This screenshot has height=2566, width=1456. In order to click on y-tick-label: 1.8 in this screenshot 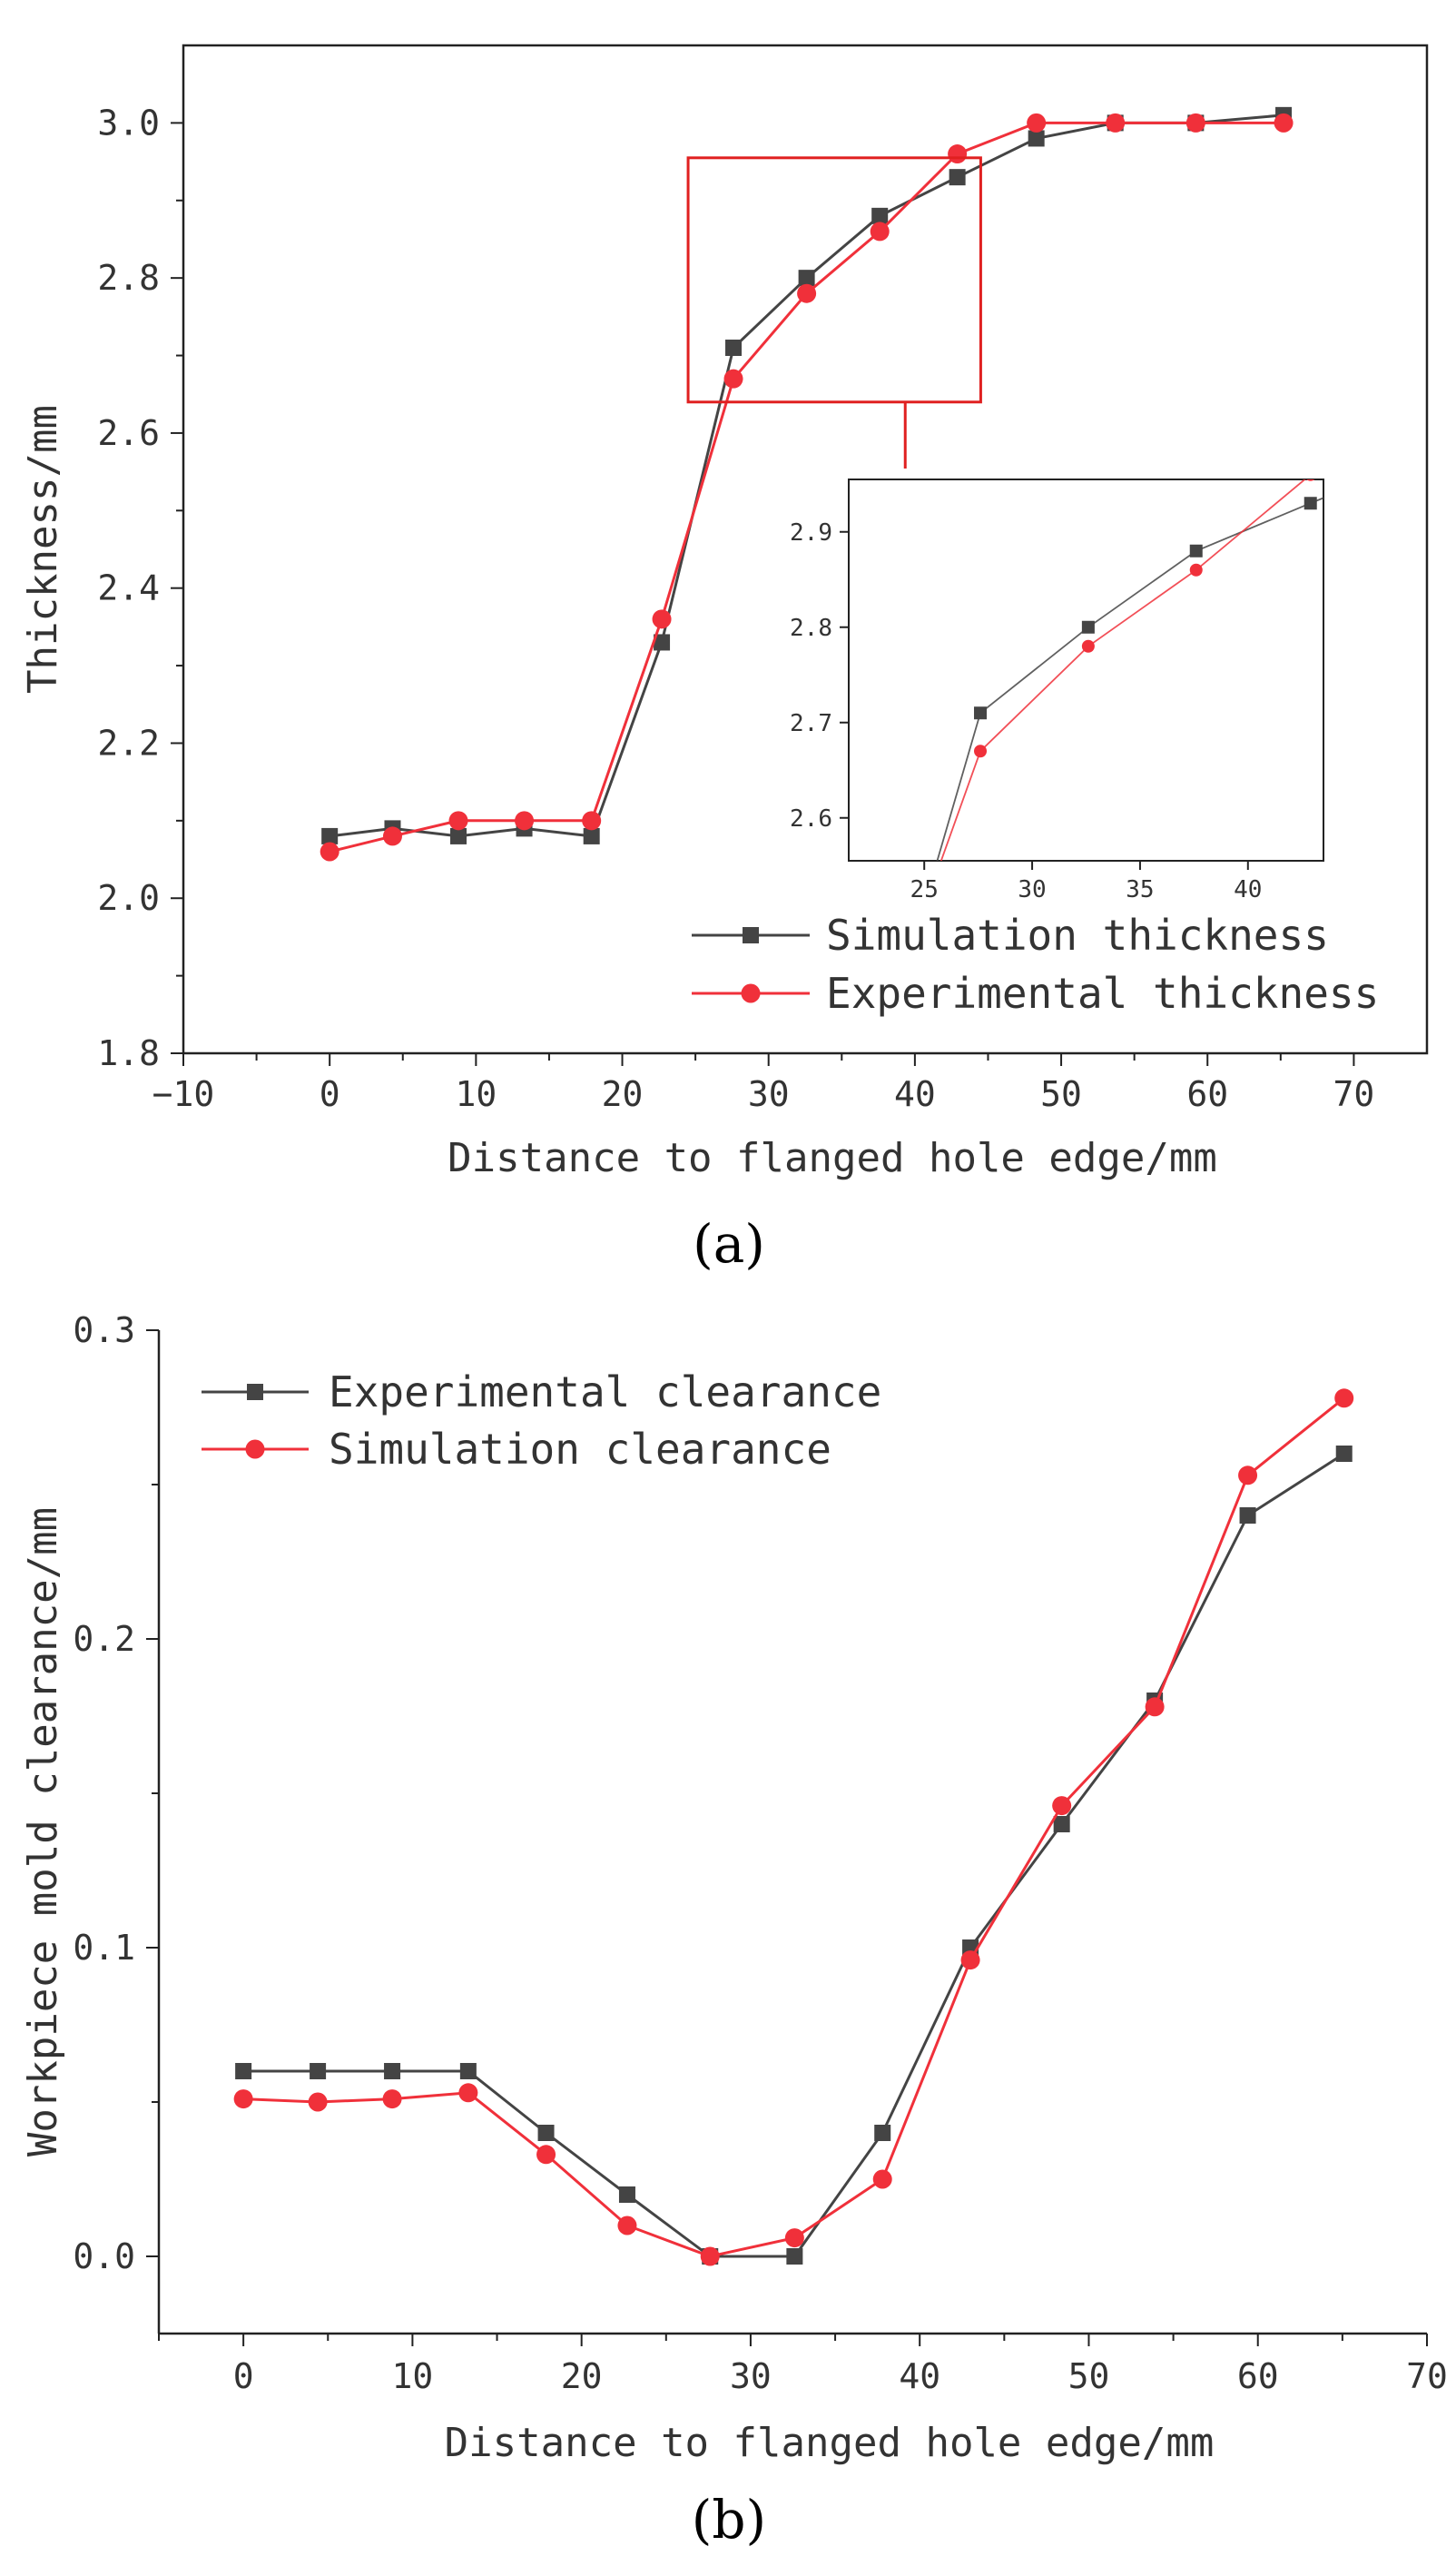, I will do `click(128, 1053)`.